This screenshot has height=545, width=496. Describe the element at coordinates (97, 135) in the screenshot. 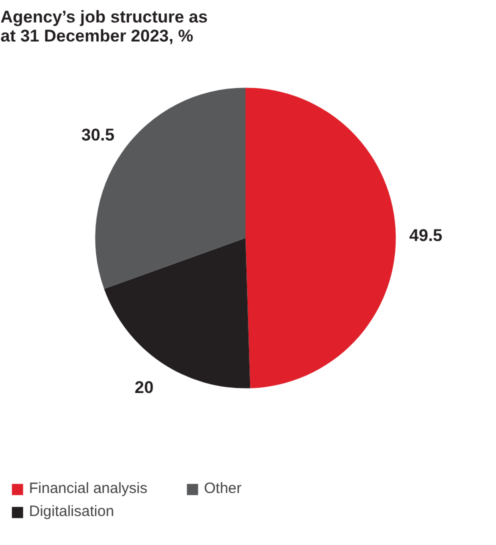

I see `data-label: 30.5` at that location.